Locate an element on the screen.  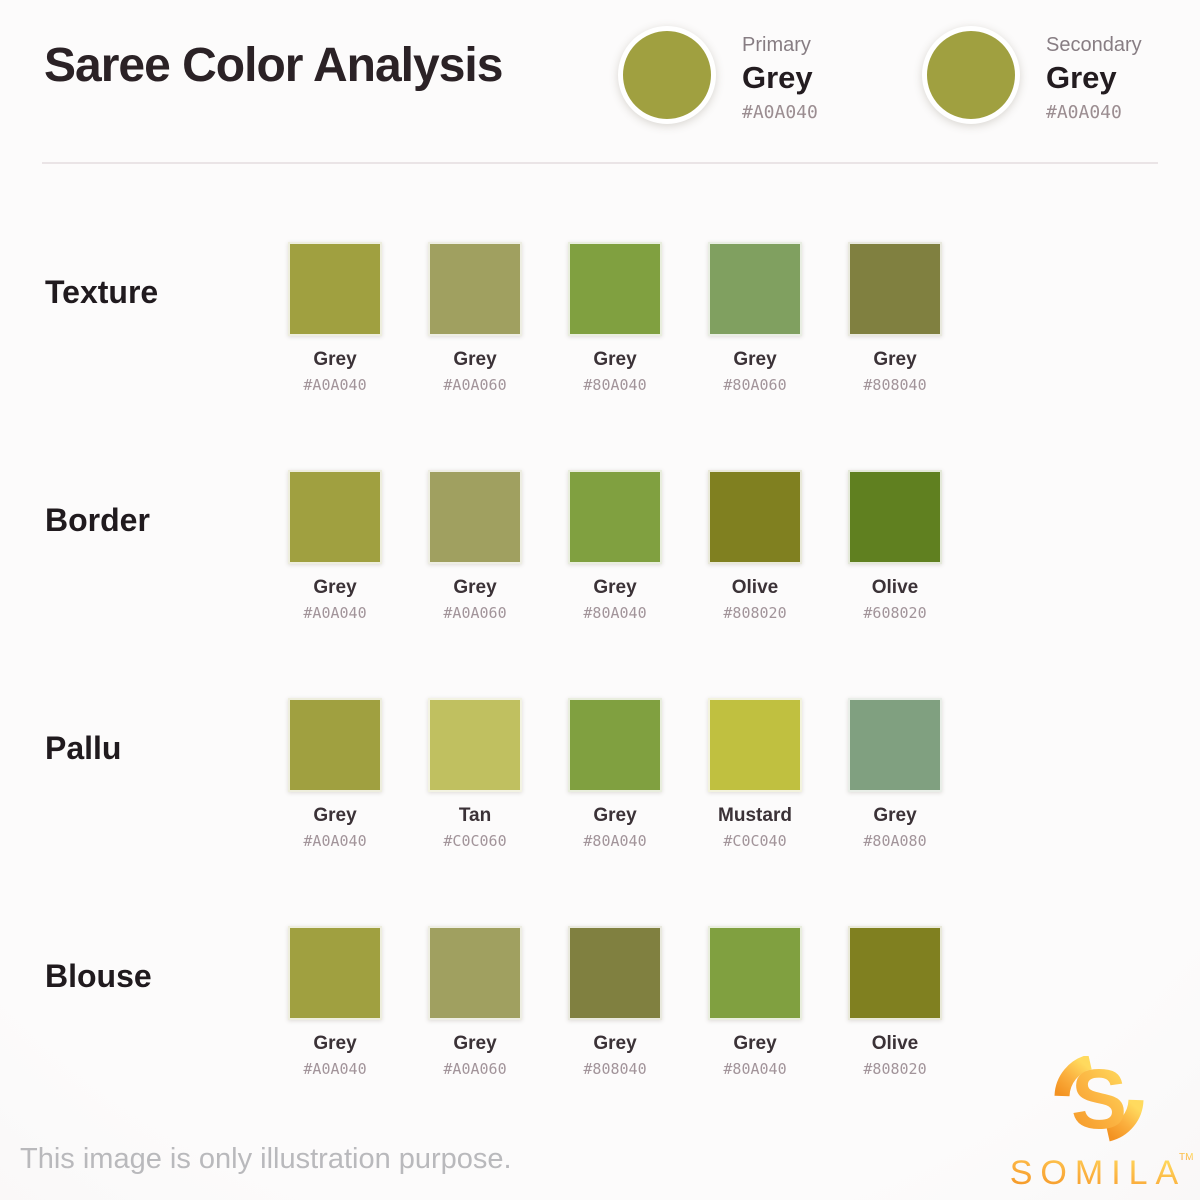
row-label: Pallu is located at coordinates (83, 748).